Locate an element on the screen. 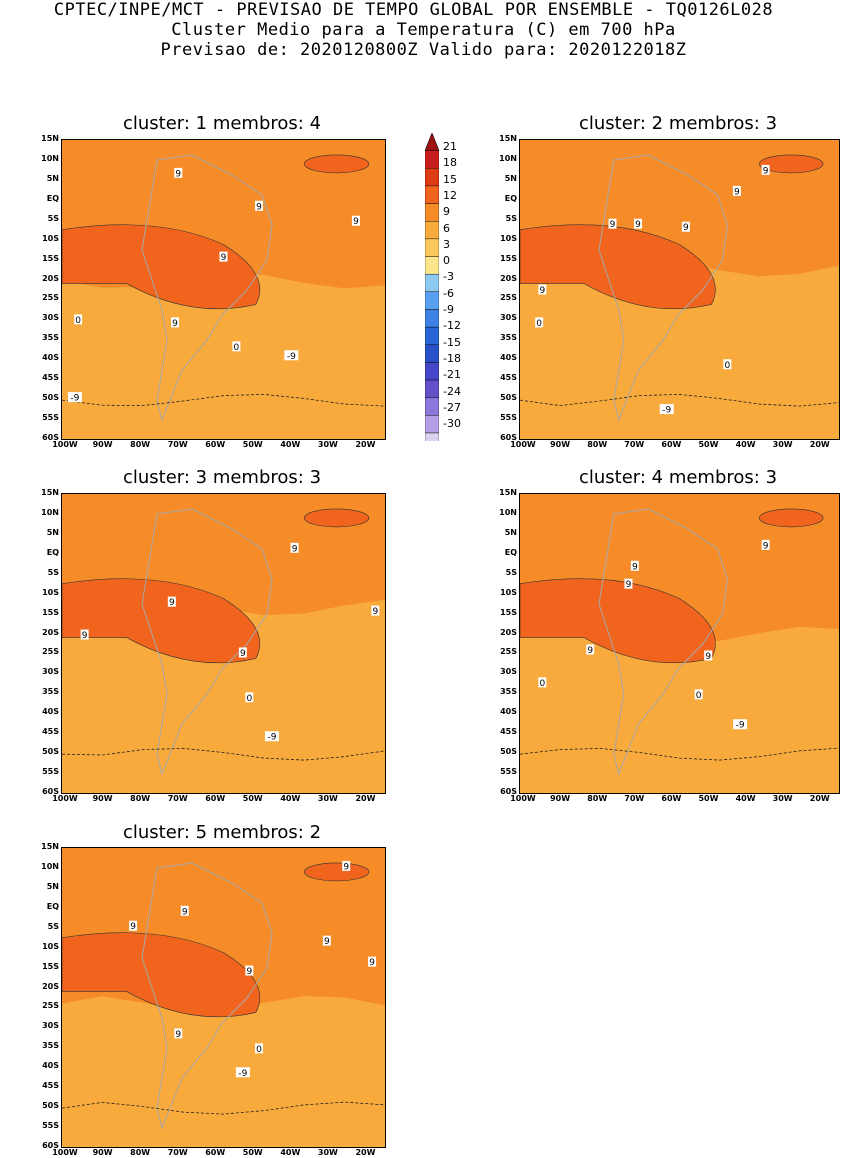 The image size is (847, 1158). longitude-tick-label: 40W is located at coordinates (290, 444).